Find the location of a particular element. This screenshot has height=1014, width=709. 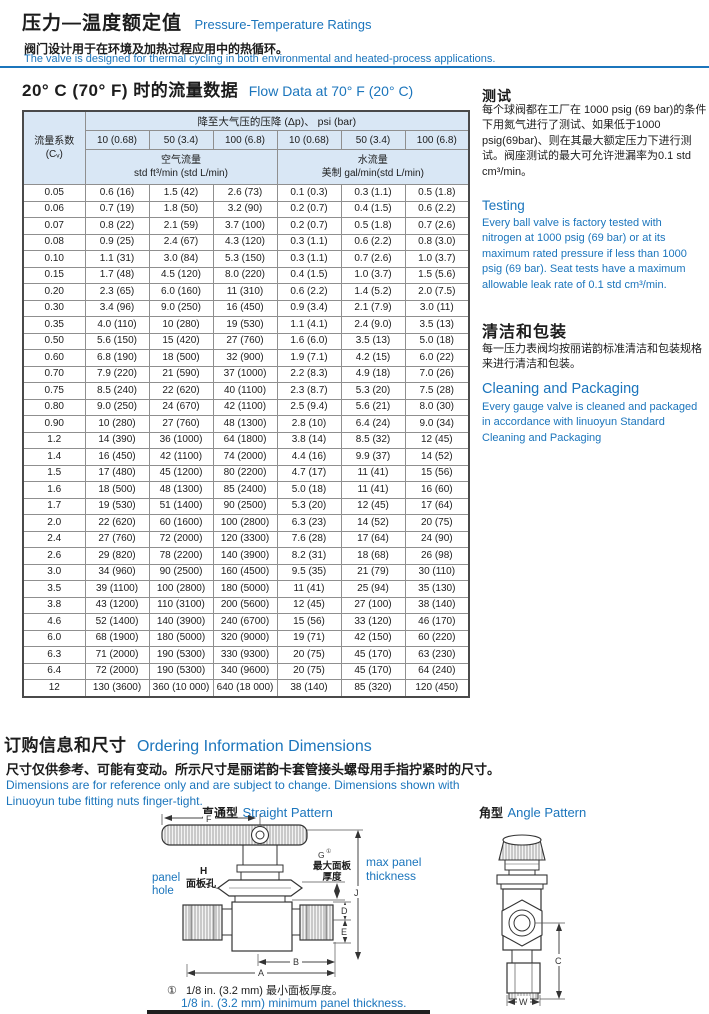

dim-e-label: E is located at coordinates (344, 932).